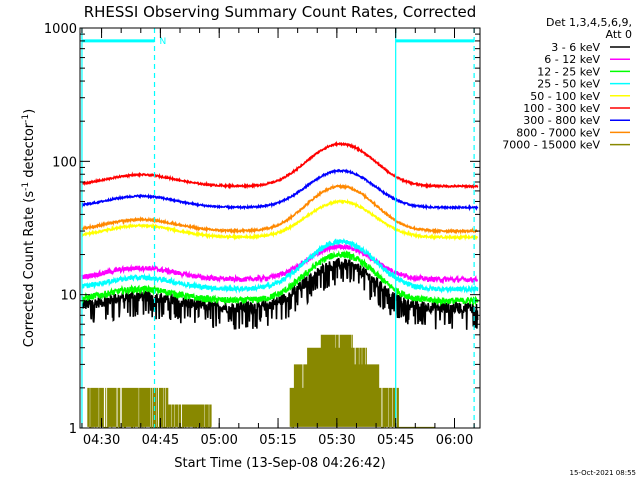 The width and height of the screenshot is (640, 484). Describe the element at coordinates (160, 440) in the screenshot. I see `x-tick-label: 04:45` at that location.